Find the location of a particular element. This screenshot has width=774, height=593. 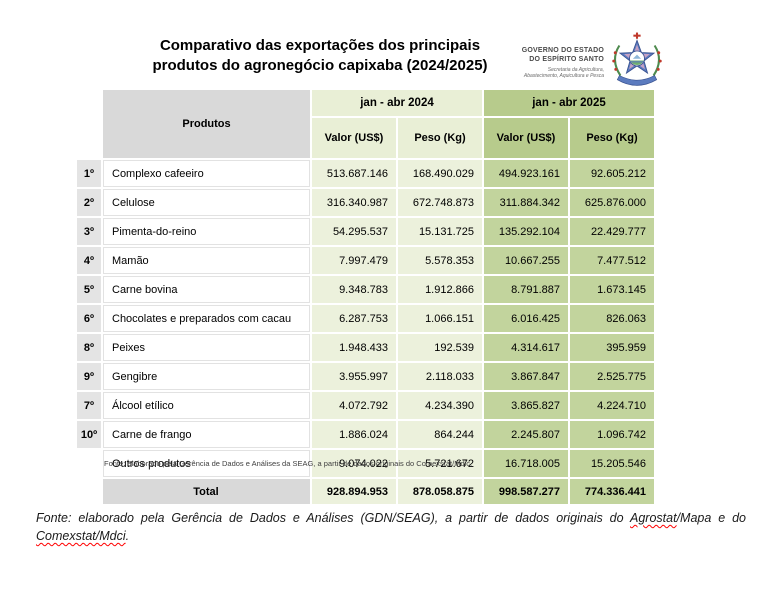

logo-org-line2: DO ESPÍRITO SANTO is located at coordinates (566, 59).